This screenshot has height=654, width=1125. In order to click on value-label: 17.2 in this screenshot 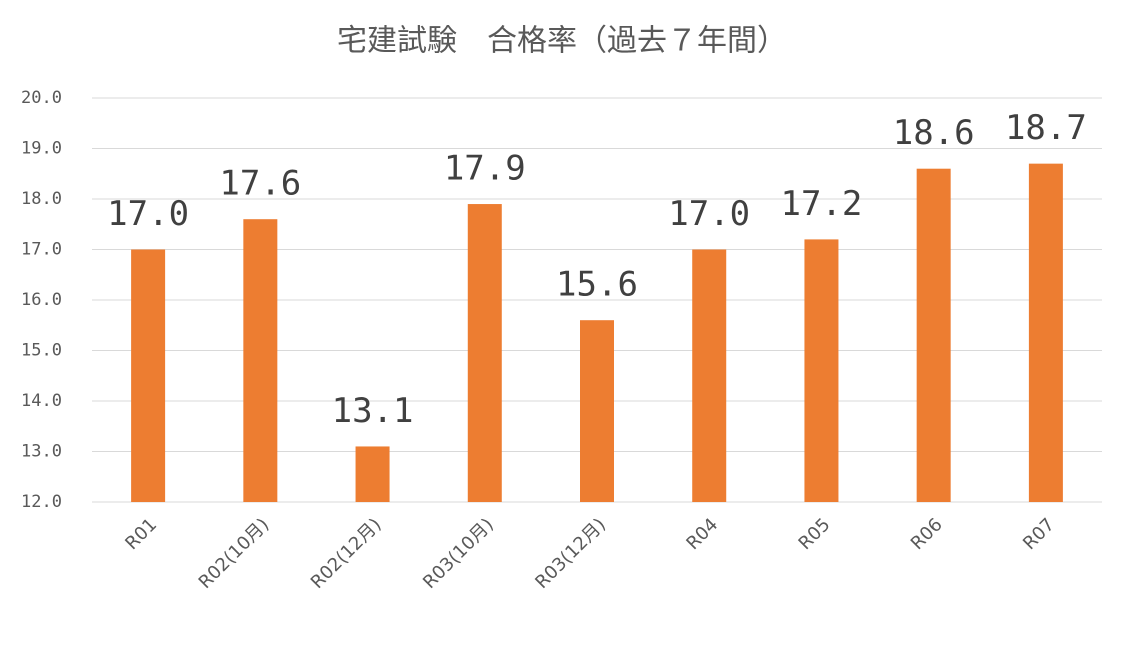, I will do `click(821, 204)`.